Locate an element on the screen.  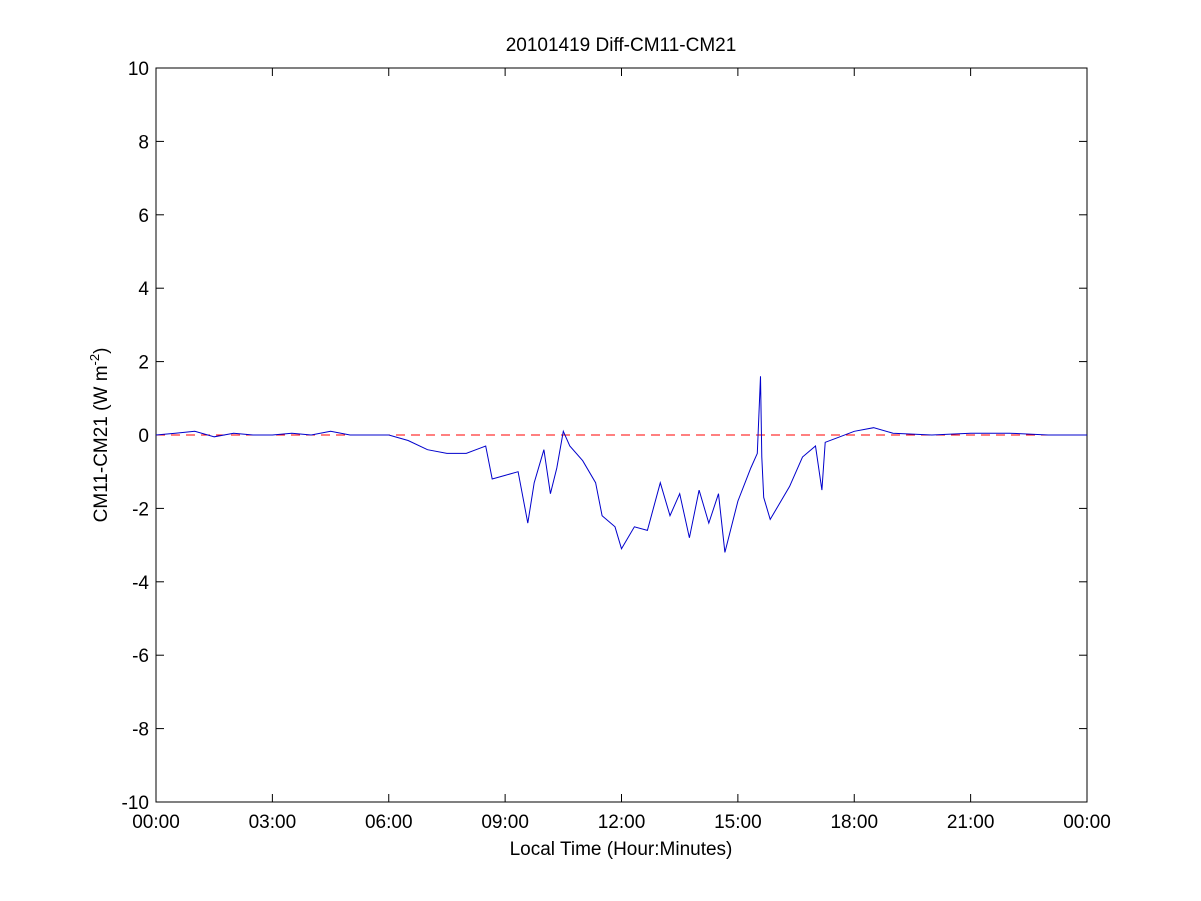
x-axis-label: Local Time (Hour:Minutes) is located at coordinates (621, 849).